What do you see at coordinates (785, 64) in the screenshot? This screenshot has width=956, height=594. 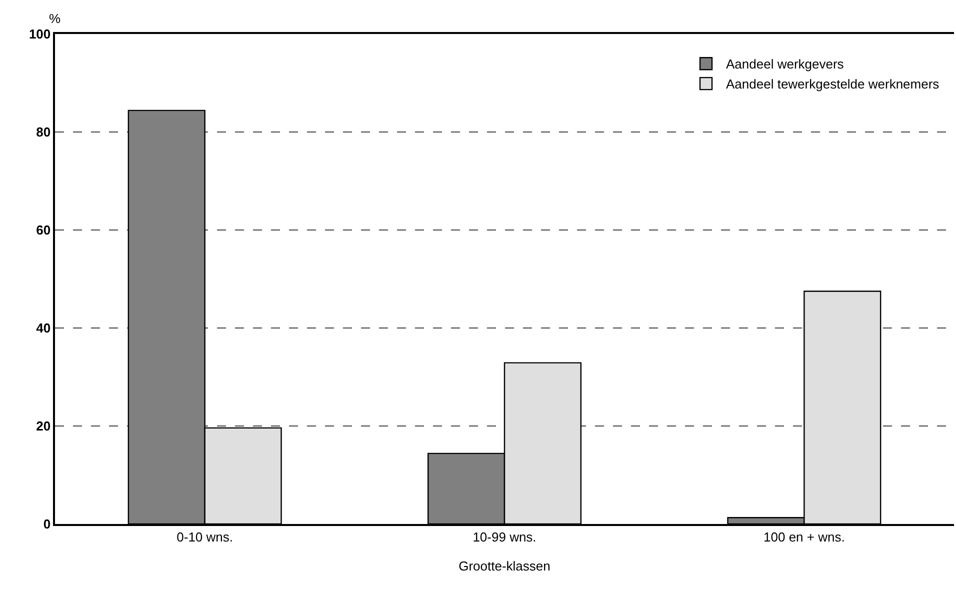 I see `legend-label: Aandeel werkgevers` at bounding box center [785, 64].